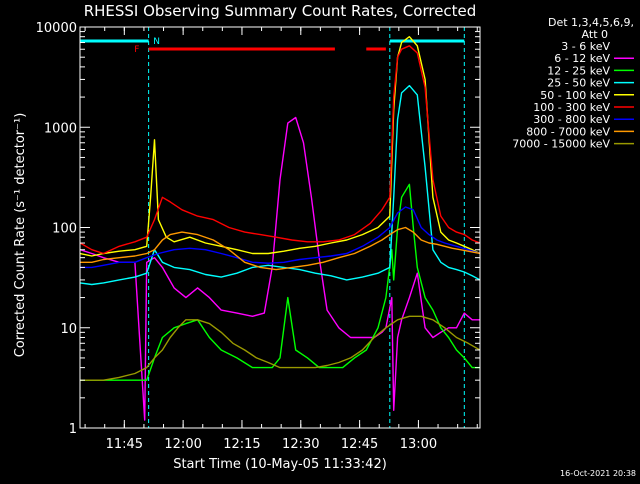  What do you see at coordinates (64, 229) in the screenshot?
I see `y-tick-label: 100` at bounding box center [64, 229].